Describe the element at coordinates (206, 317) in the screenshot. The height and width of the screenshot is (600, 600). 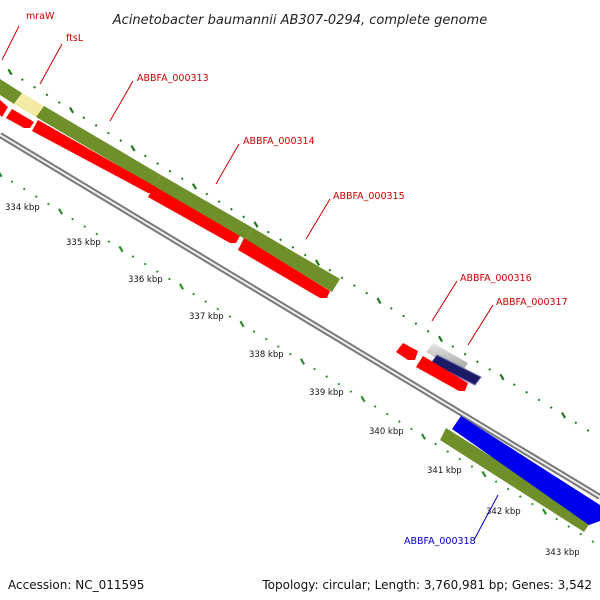
I see `scale-label: 337 kbp` at that location.